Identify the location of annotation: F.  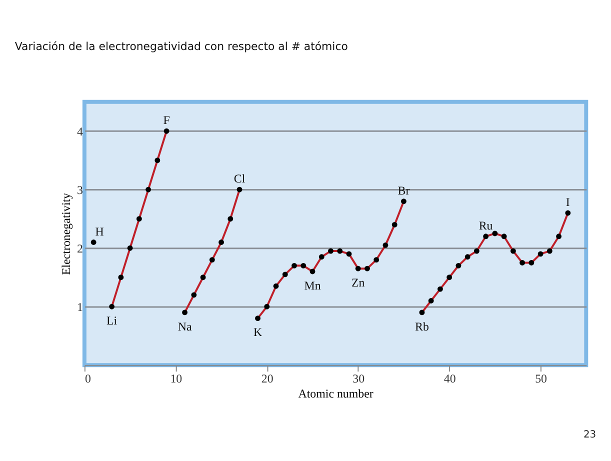
(166, 120).